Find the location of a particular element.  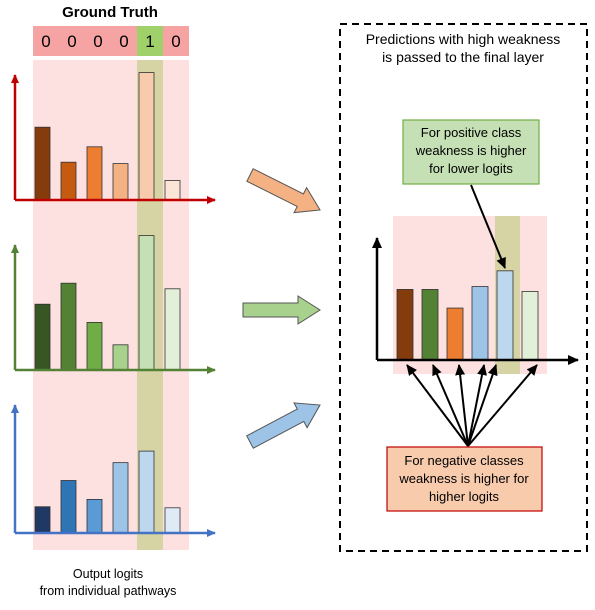

positive-note-line-2: weakness is higher is located at coordinates (471, 150).